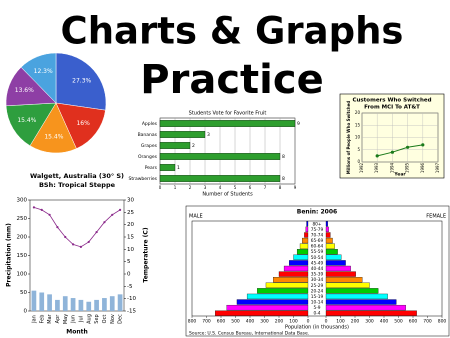 This screenshot has width=450, height=338. What do you see at coordinates (317, 328) in the screenshot?
I see `x-axis-label: Population (in thousands)` at bounding box center [317, 328].